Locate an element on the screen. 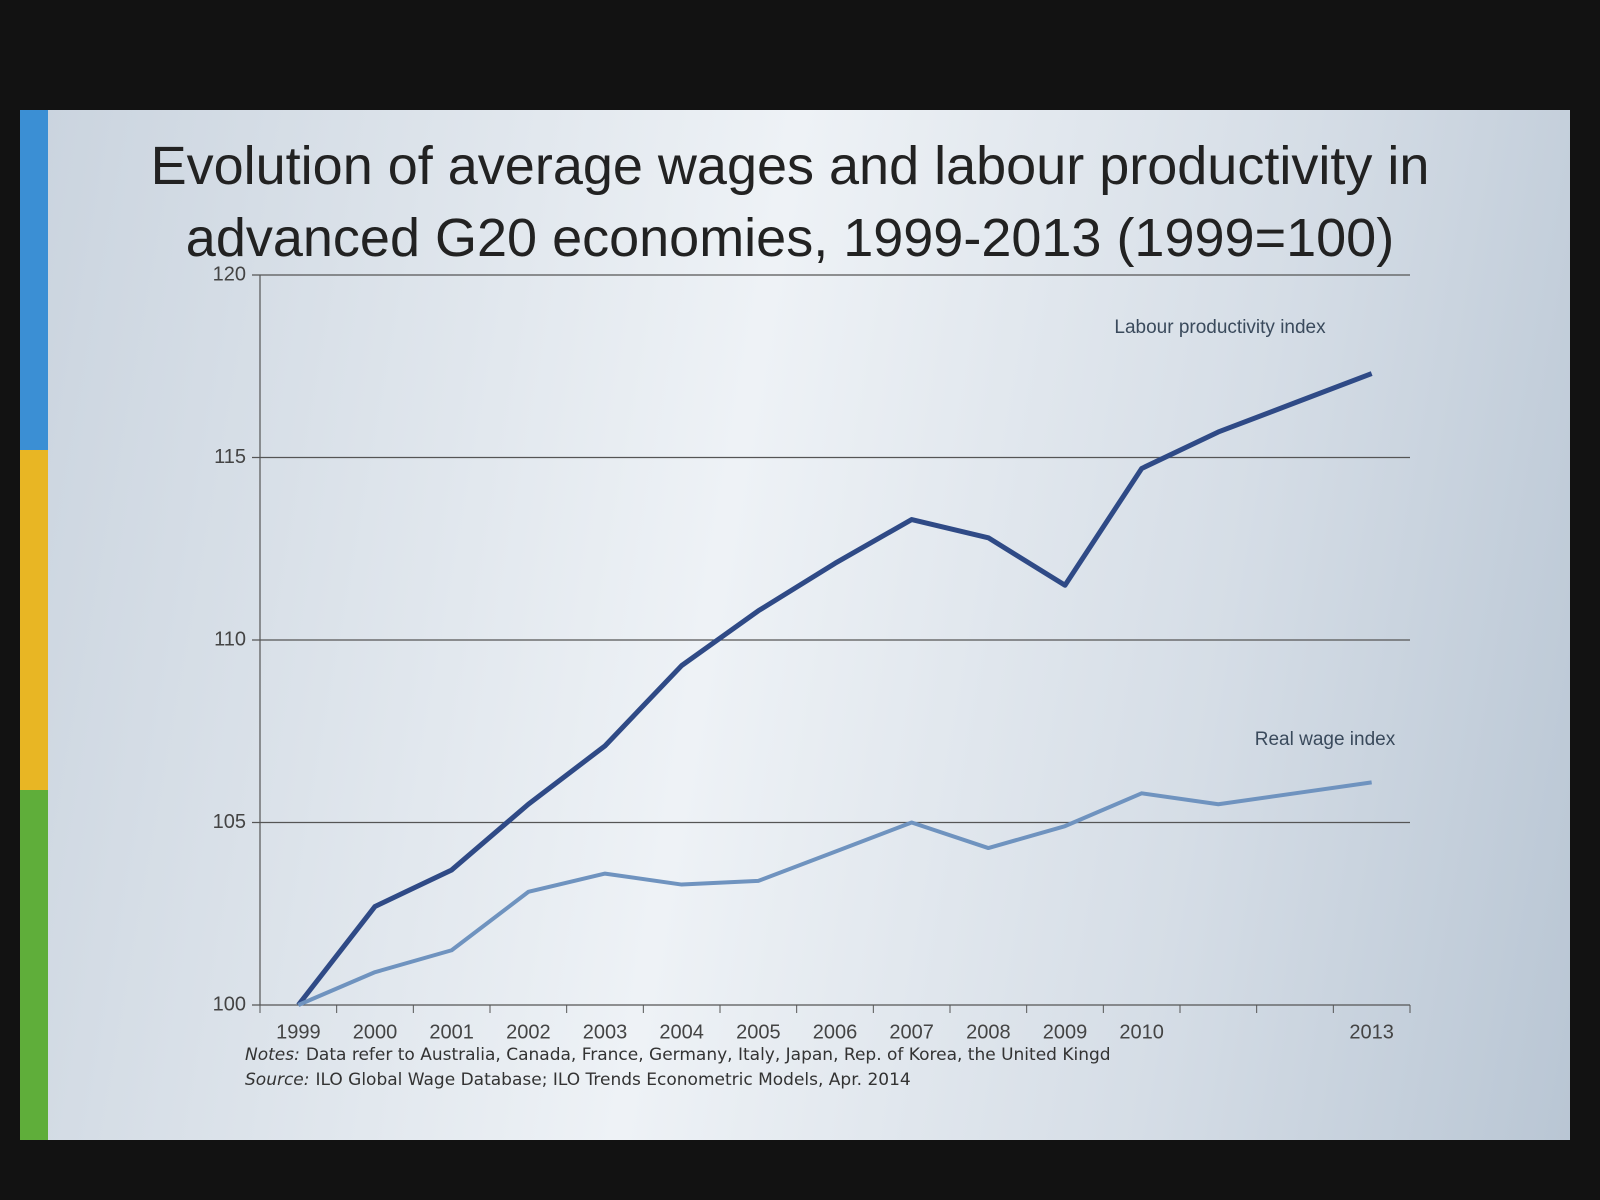  source-label: Source: is located at coordinates (277, 1080).